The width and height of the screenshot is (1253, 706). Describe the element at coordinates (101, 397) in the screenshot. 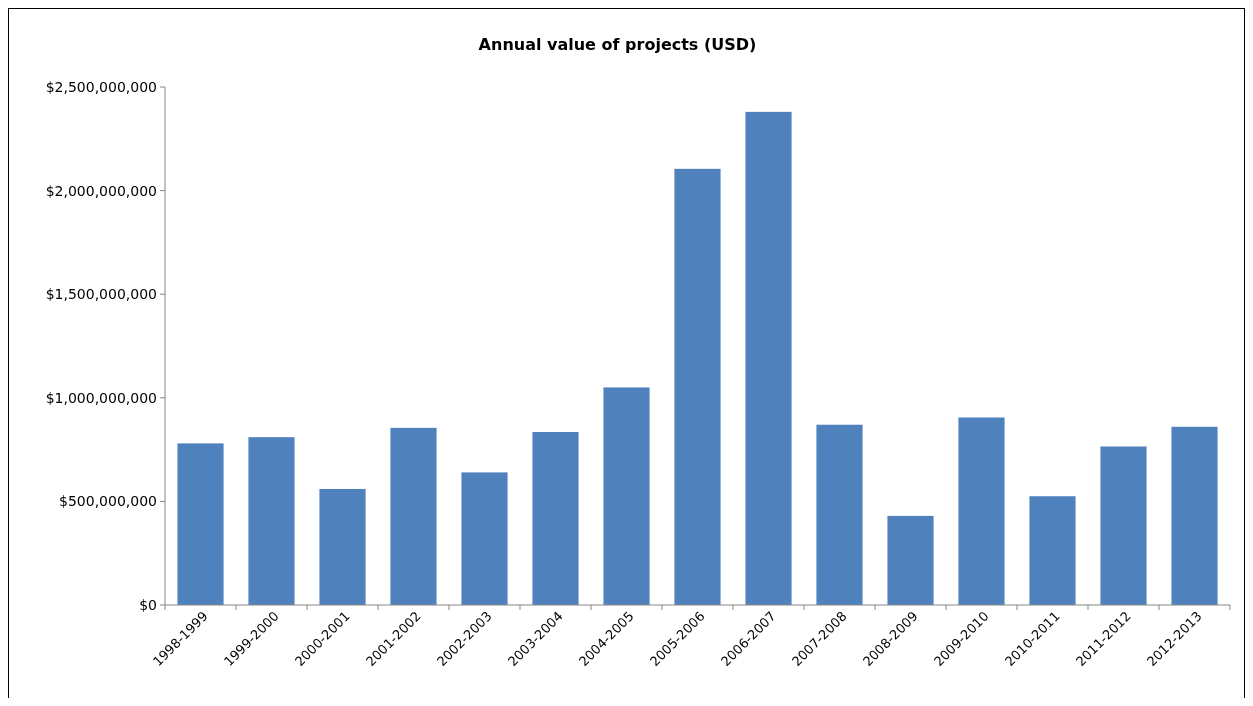

I see `y-tick-label: $1,000,000,000` at that location.